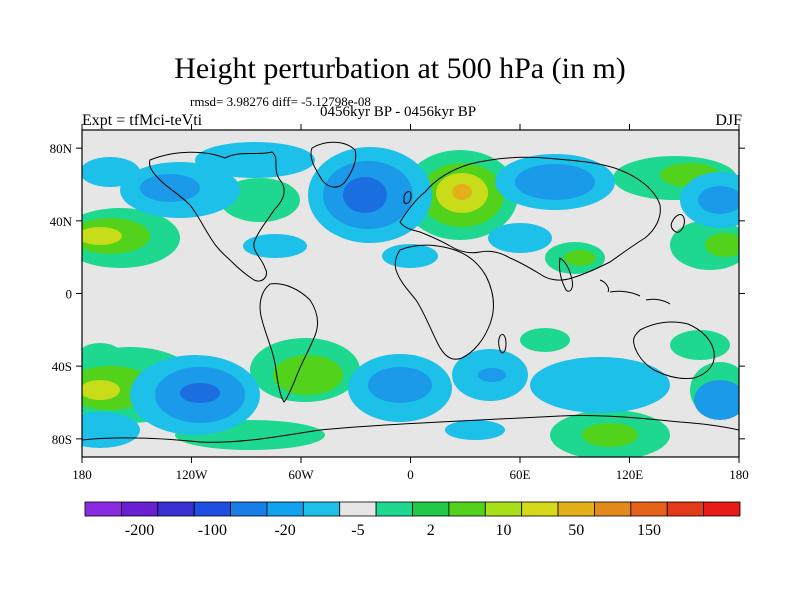  Describe the element at coordinates (410, 428) in the screenshot. I see `antarctica-coastline` at that location.